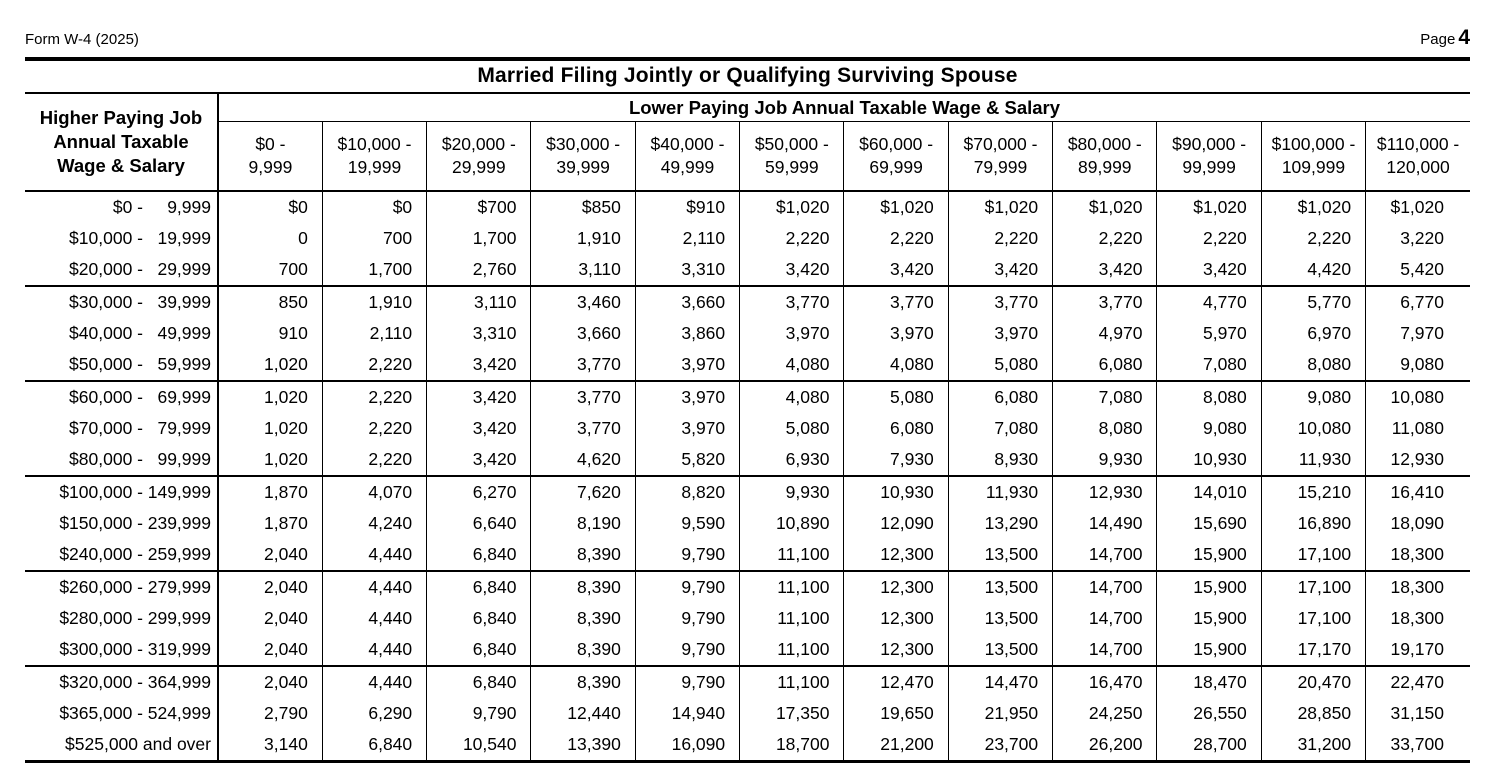 The height and width of the screenshot is (764, 1496). What do you see at coordinates (118, 364) in the screenshot?
I see `row-label-wrap: $50,000 - 59,999` at bounding box center [118, 364].